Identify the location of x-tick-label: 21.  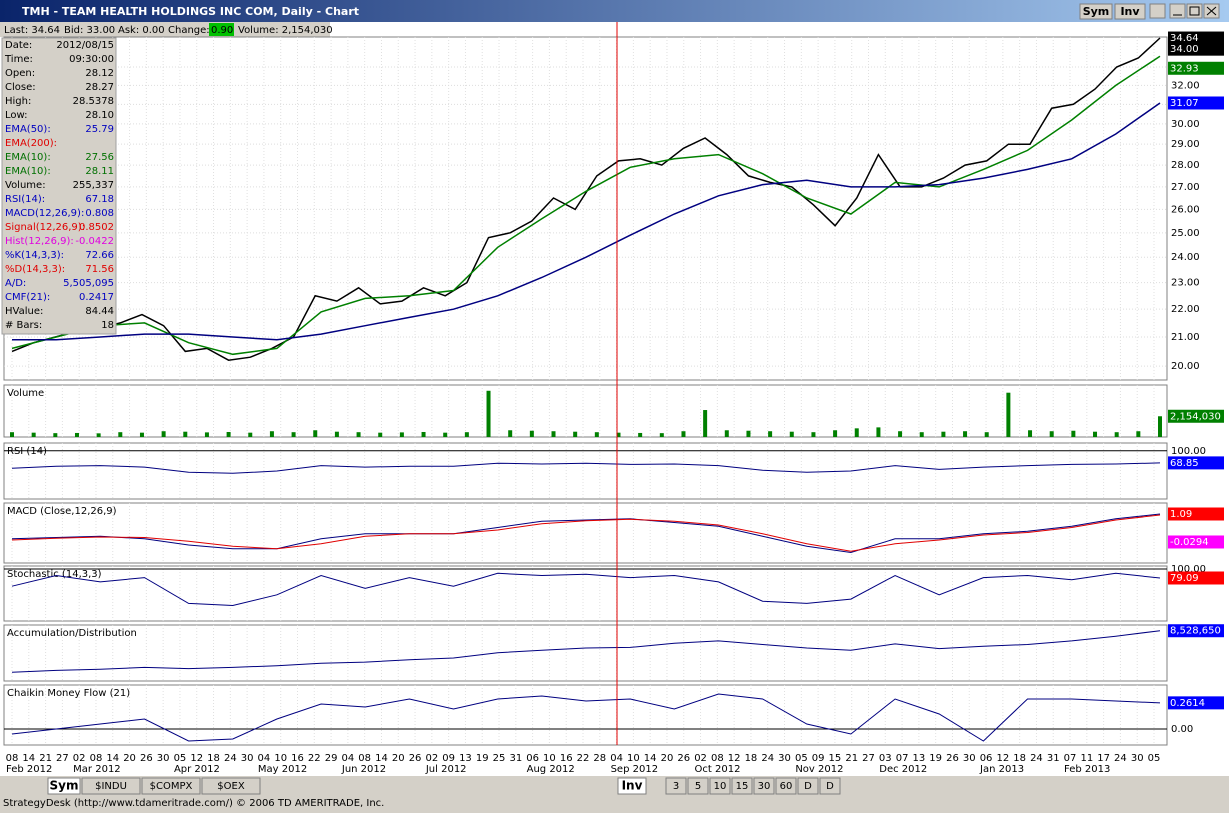
(45, 758).